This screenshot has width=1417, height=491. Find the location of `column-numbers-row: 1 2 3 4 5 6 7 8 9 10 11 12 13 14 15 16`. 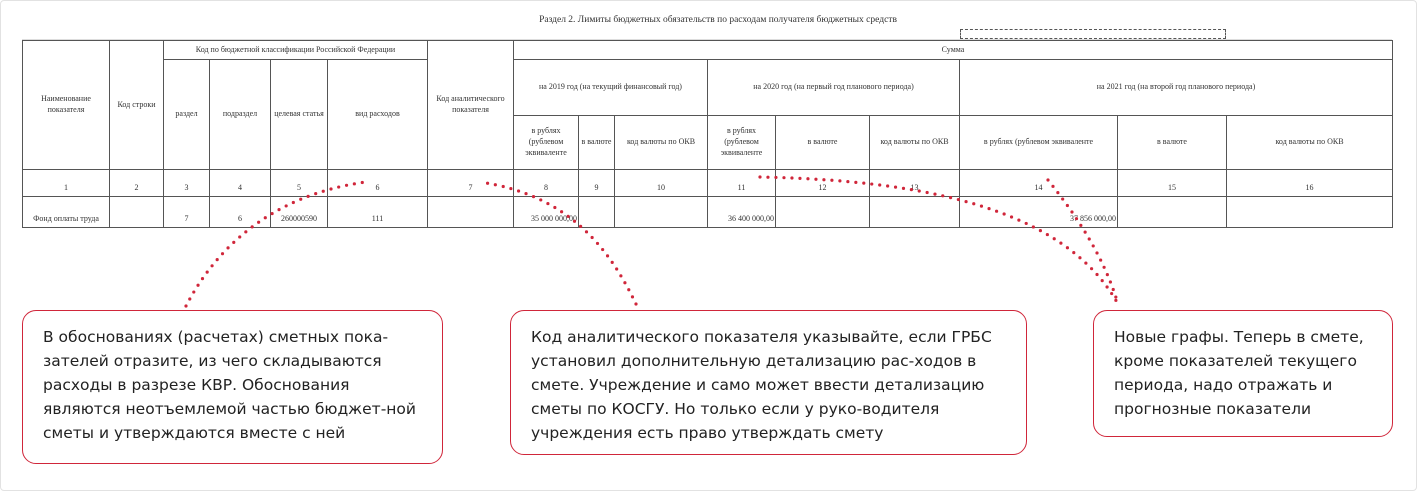

column-numbers-row: 1 2 3 4 5 6 7 8 9 10 11 12 13 14 15 16 is located at coordinates (707, 183).